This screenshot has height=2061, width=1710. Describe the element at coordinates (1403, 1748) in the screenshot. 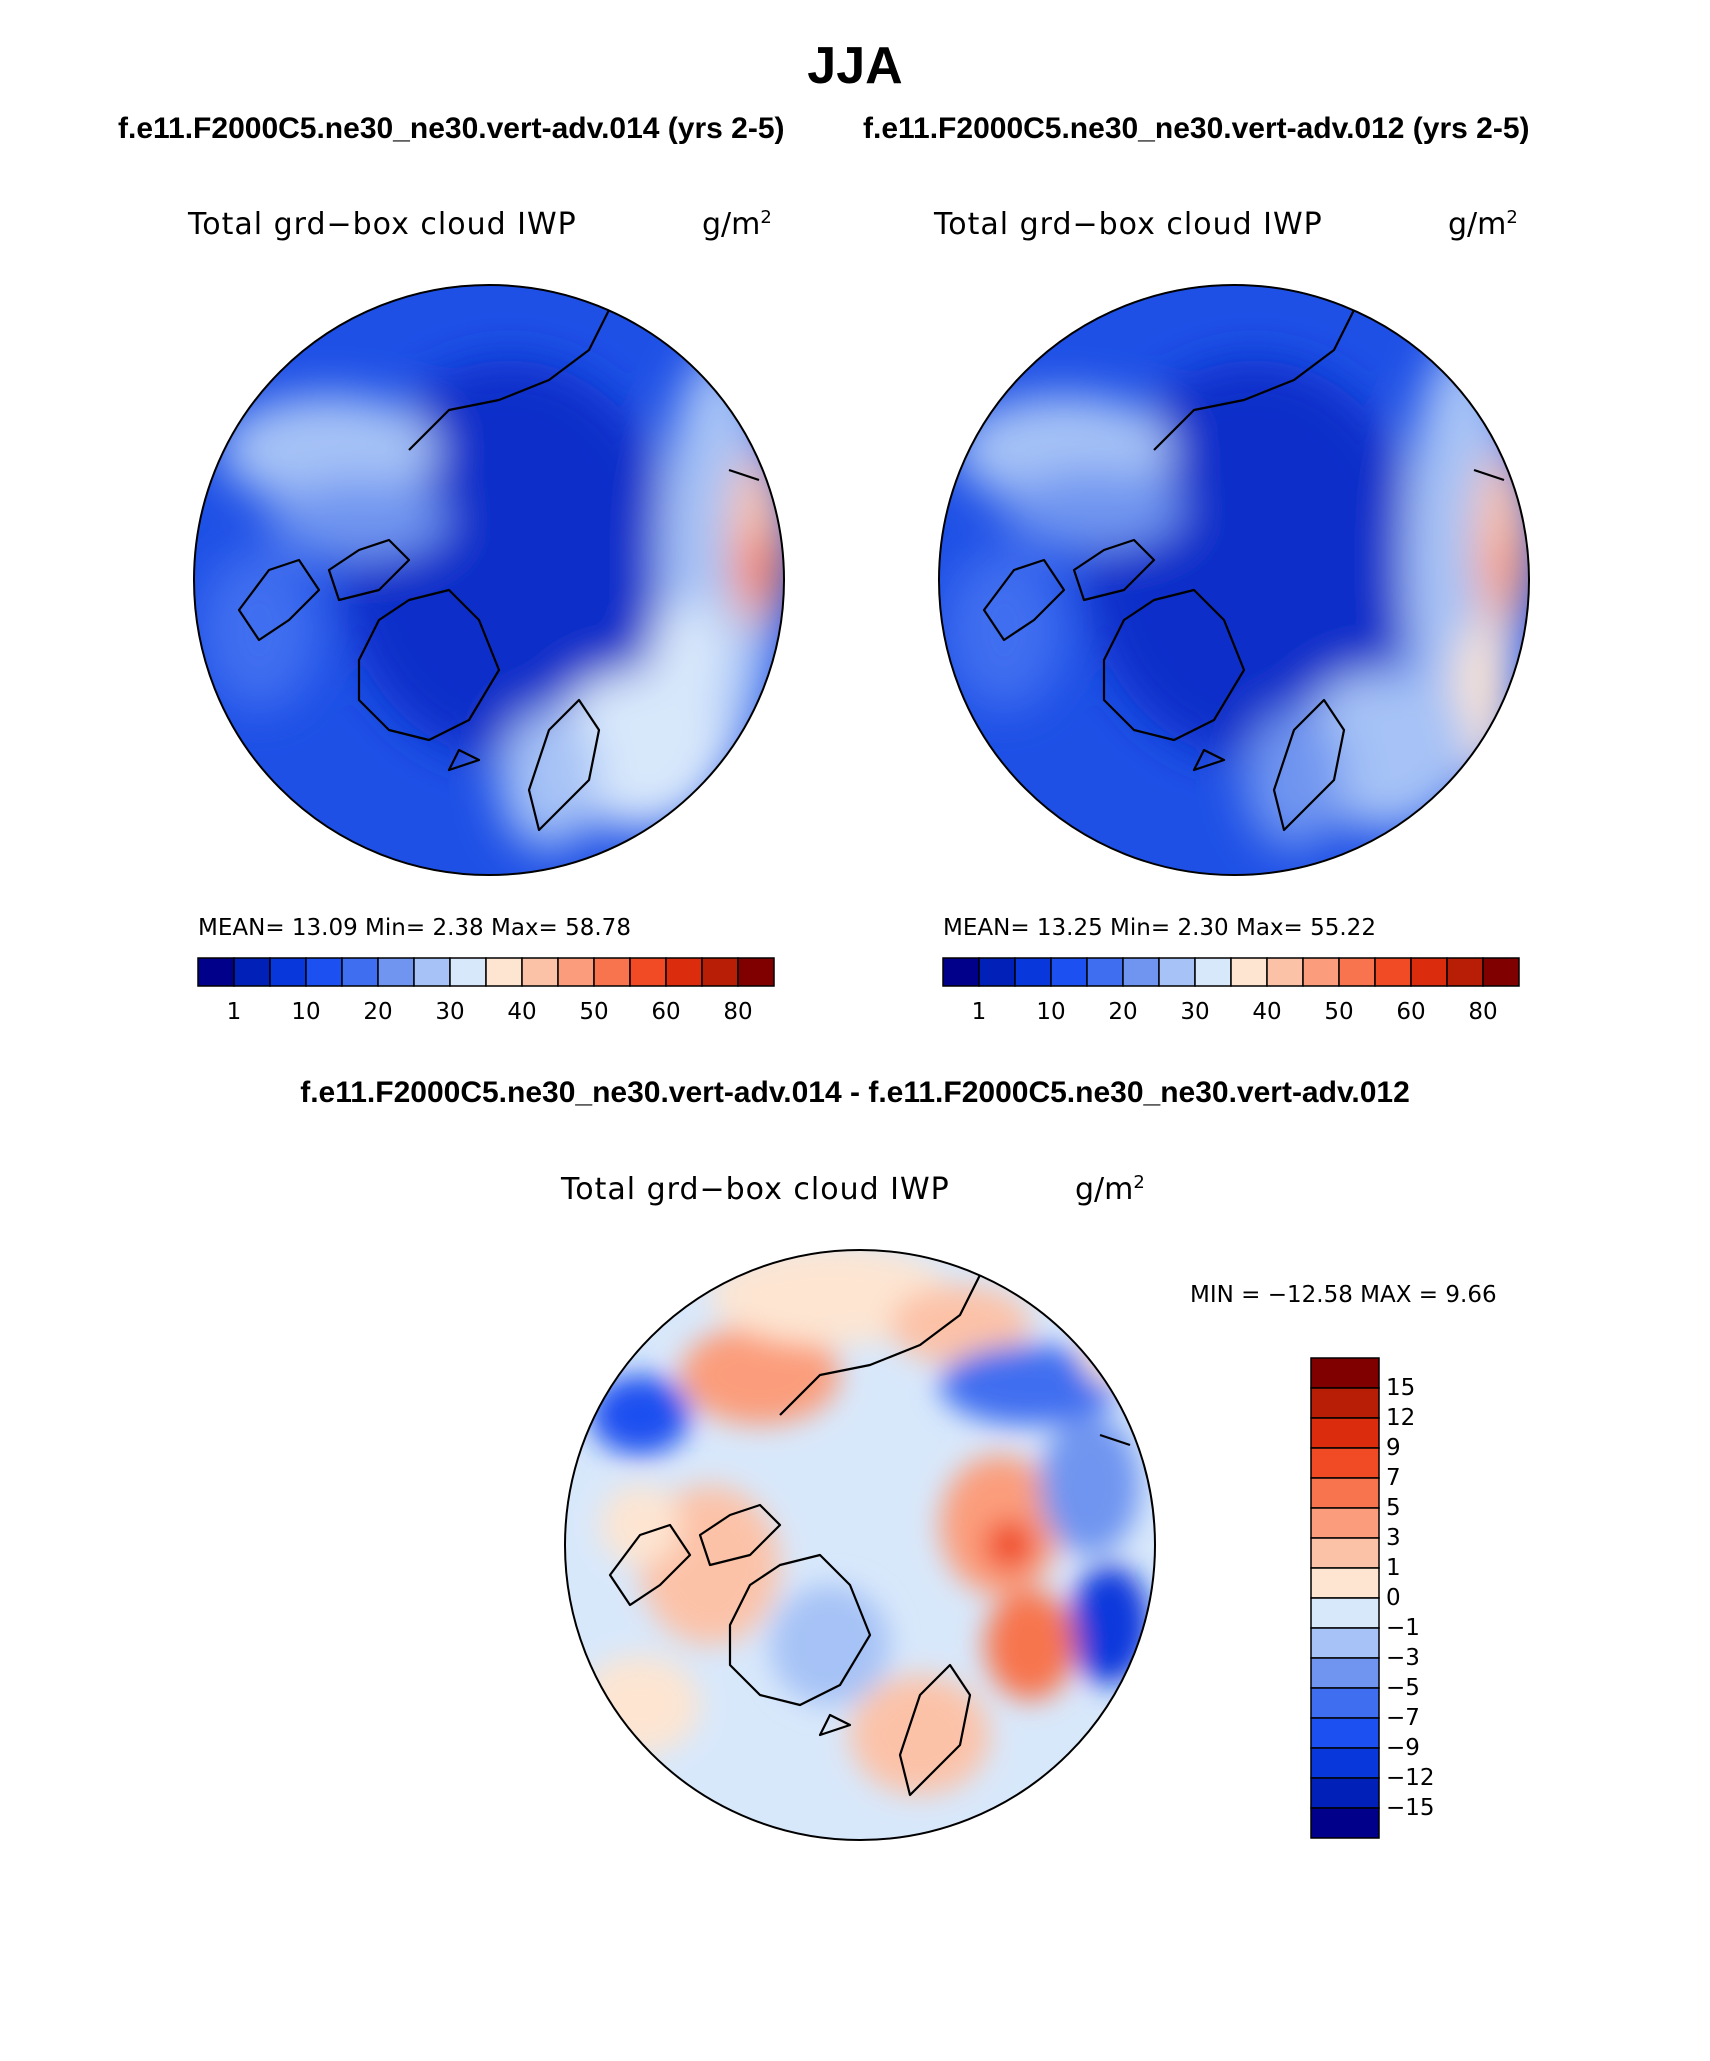

I see `diff-colorbar-tick-label: −9` at that location.